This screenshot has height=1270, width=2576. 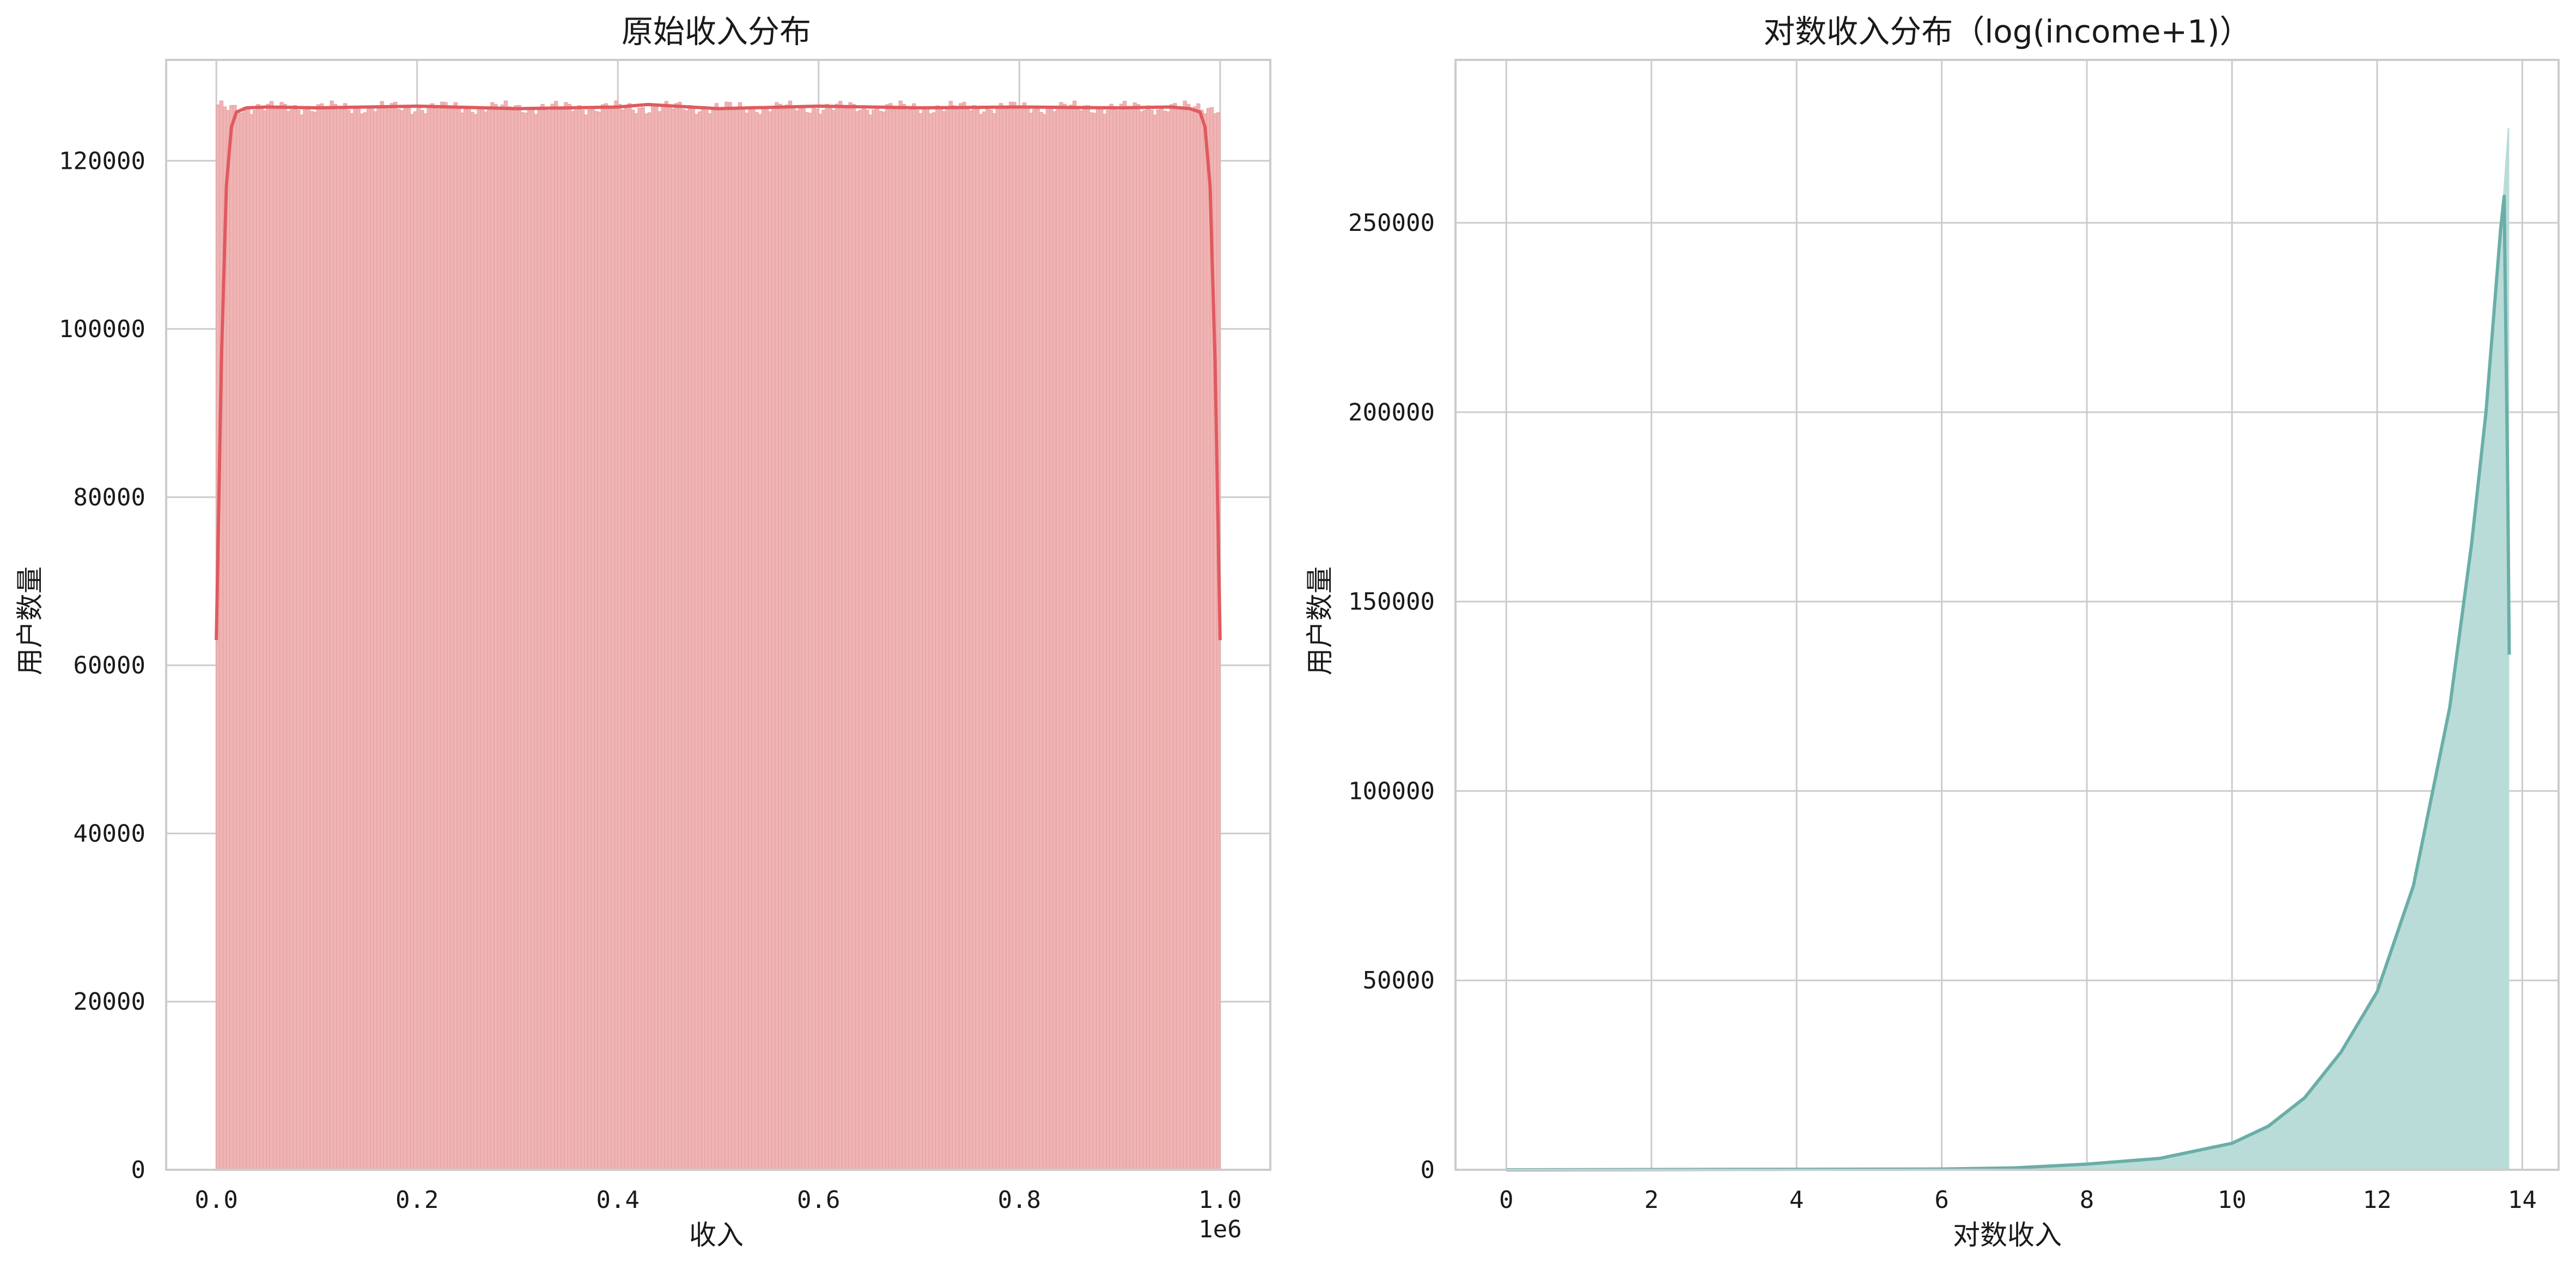 I want to click on y-tick-label: 100000, so click(x=102, y=329).